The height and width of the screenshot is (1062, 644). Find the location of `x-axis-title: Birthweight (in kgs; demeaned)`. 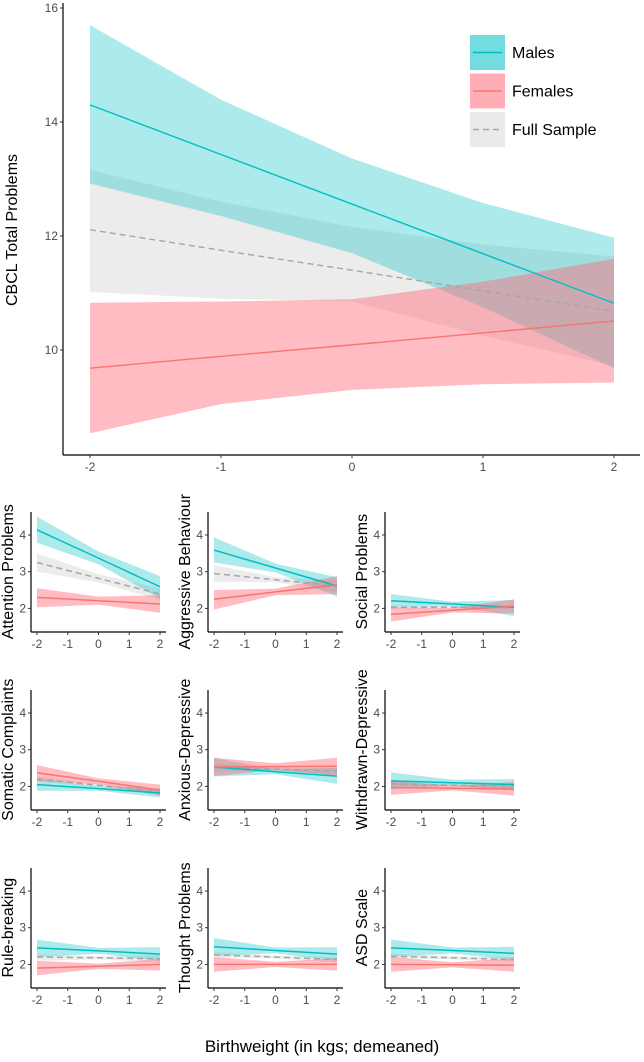

x-axis-title: Birthweight (in kgs; demeaned) is located at coordinates (322, 1046).